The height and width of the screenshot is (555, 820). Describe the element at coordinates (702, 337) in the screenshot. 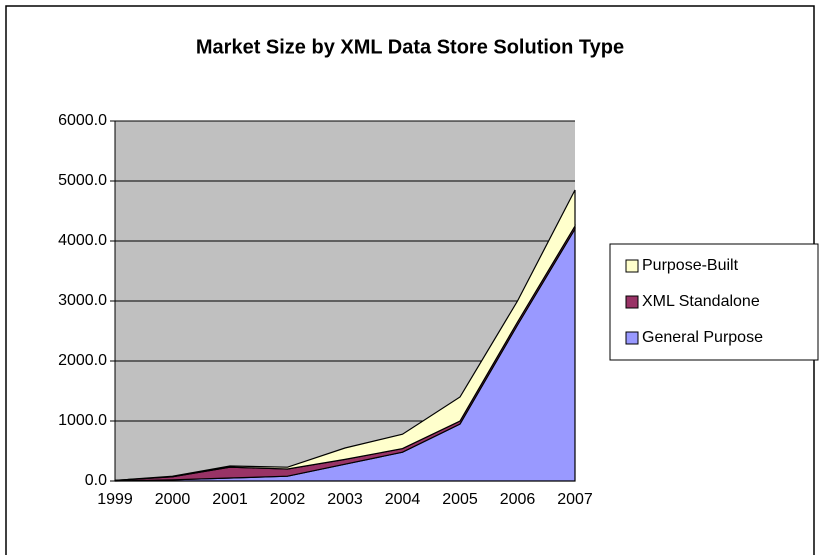

I see `legend-label: General Purpose` at that location.